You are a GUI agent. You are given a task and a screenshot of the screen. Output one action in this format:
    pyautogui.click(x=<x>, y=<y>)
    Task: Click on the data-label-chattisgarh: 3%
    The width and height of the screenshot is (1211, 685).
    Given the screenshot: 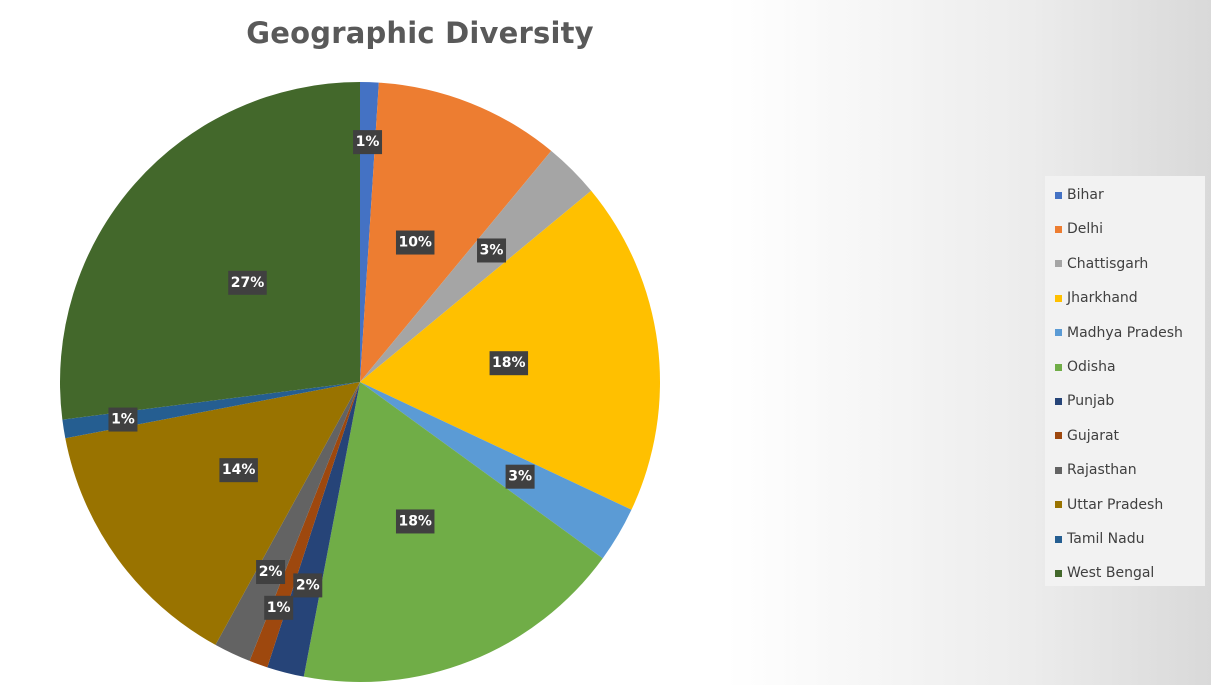 What is the action you would take?
    pyautogui.click(x=492, y=250)
    